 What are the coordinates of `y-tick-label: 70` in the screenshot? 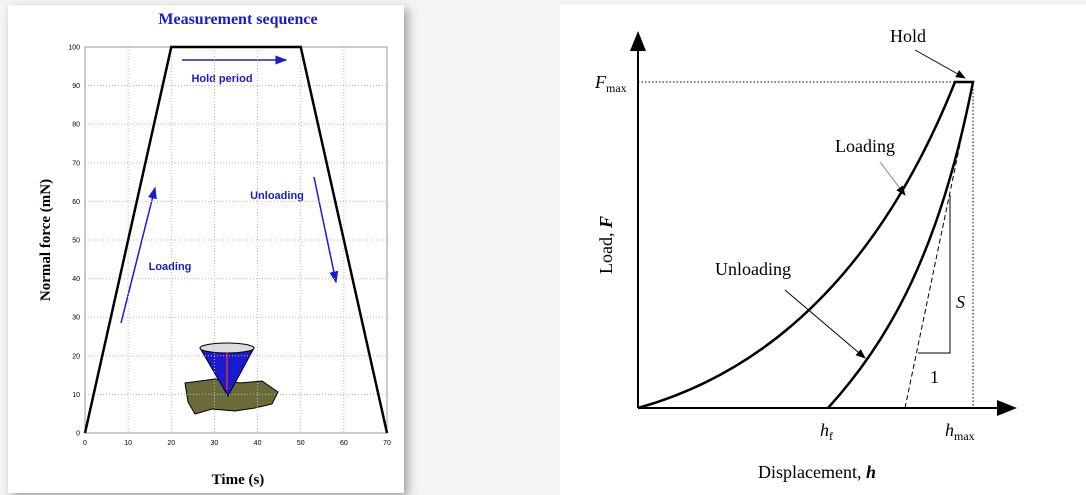 It's located at (76, 163).